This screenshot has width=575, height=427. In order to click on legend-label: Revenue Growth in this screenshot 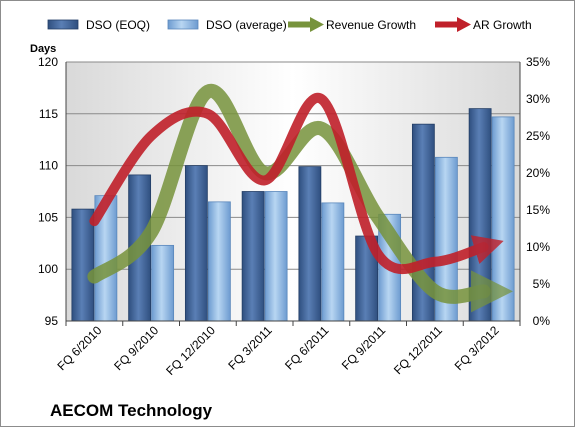, I will do `click(371, 25)`.